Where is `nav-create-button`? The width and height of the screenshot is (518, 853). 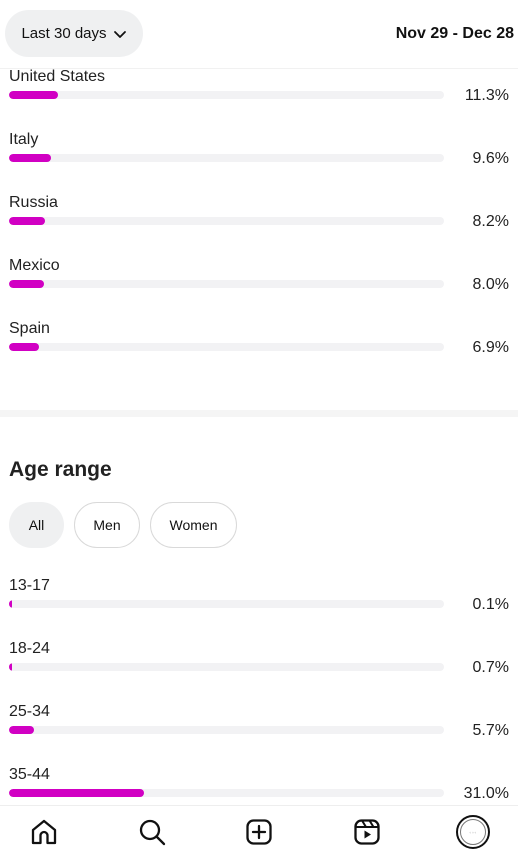 nav-create-button is located at coordinates (259, 832).